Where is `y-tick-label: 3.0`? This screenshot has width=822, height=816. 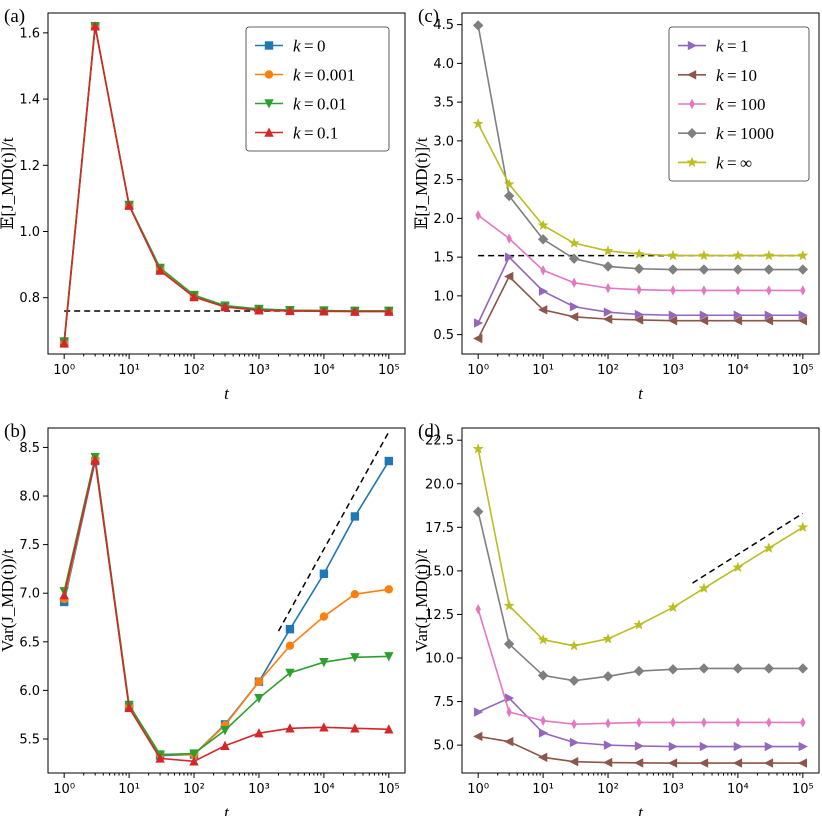
y-tick-label: 3.0 is located at coordinates (443, 141).